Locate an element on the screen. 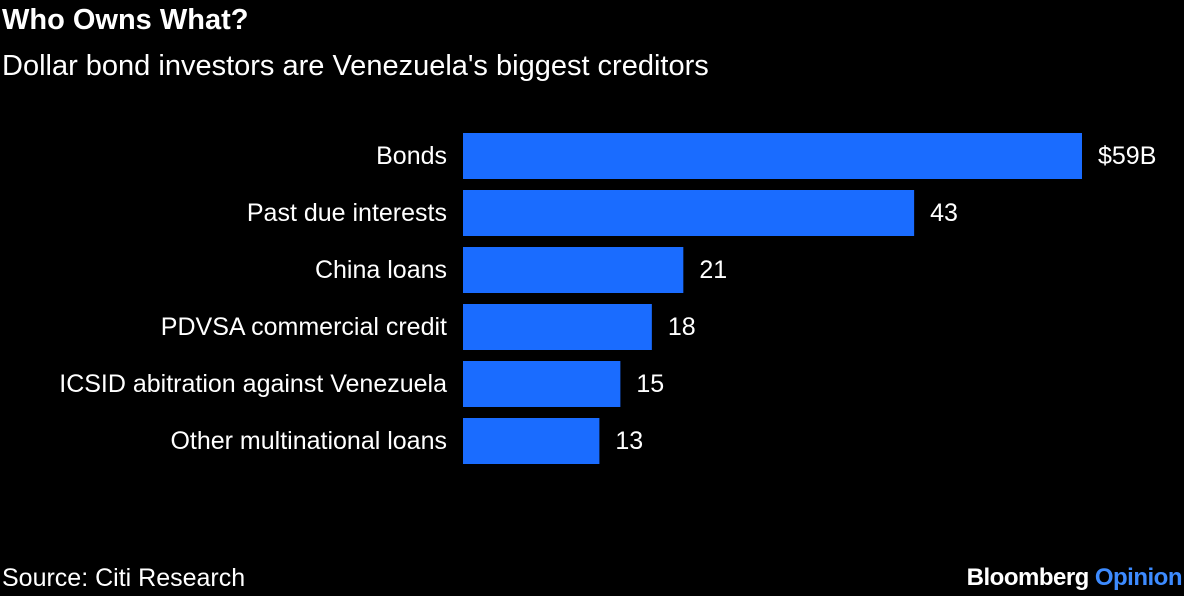 Image resolution: width=1184 pixels, height=596 pixels. category-label: PDVSA commercial credit is located at coordinates (304, 327).